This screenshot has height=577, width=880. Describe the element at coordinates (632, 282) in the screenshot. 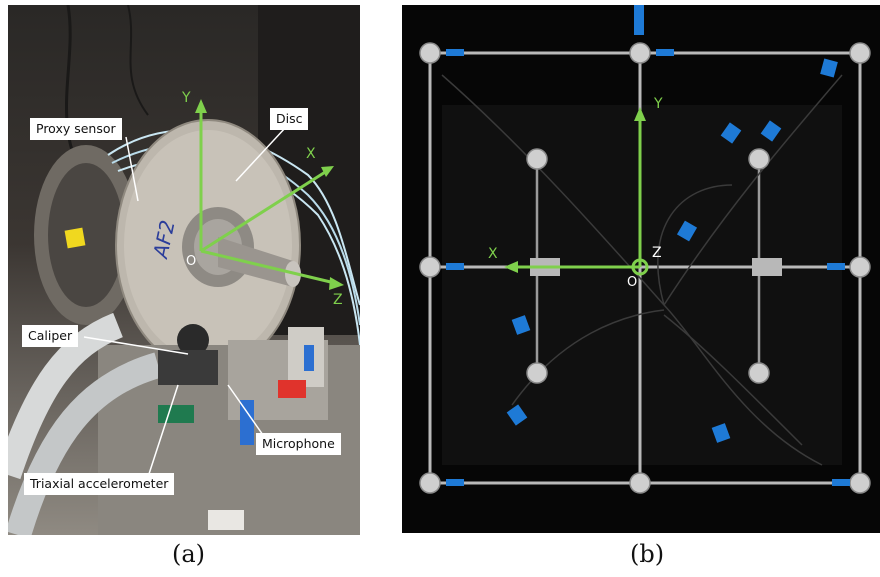

I see `origin-label-b: O` at that location.